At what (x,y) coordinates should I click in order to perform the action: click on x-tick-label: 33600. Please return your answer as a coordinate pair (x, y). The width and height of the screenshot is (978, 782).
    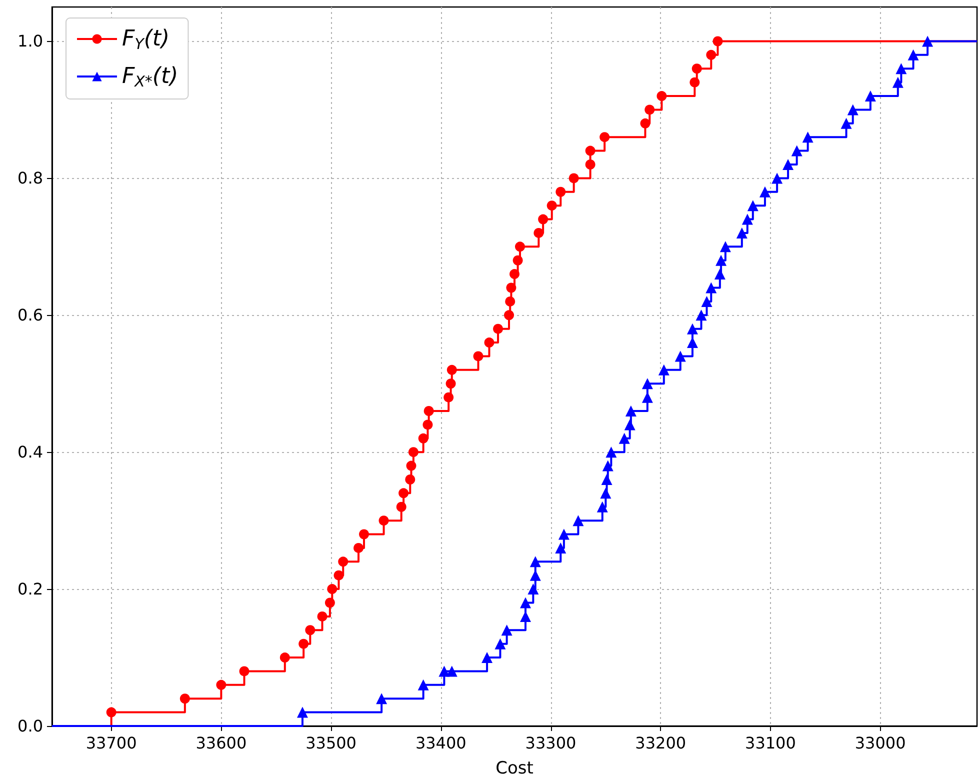
    Looking at the image, I should click on (221, 743).